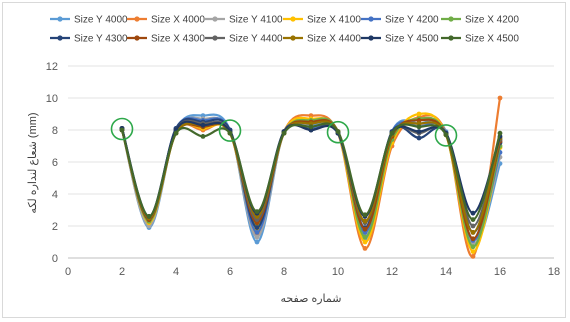 This screenshot has height=322, width=570. Describe the element at coordinates (492, 20) in the screenshot. I see `legend-label: Size X 4200` at that location.